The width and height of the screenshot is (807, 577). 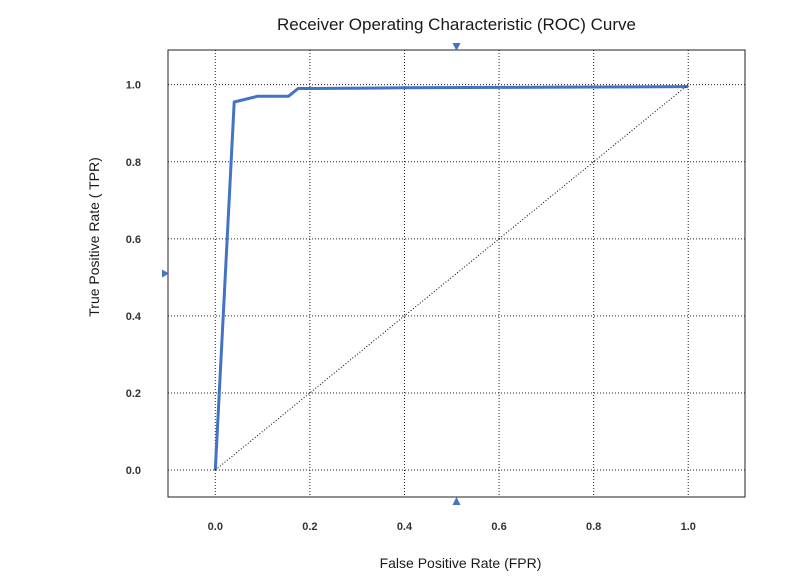 What do you see at coordinates (456, 47) in the screenshot?
I see `top-marker-icon` at bounding box center [456, 47].